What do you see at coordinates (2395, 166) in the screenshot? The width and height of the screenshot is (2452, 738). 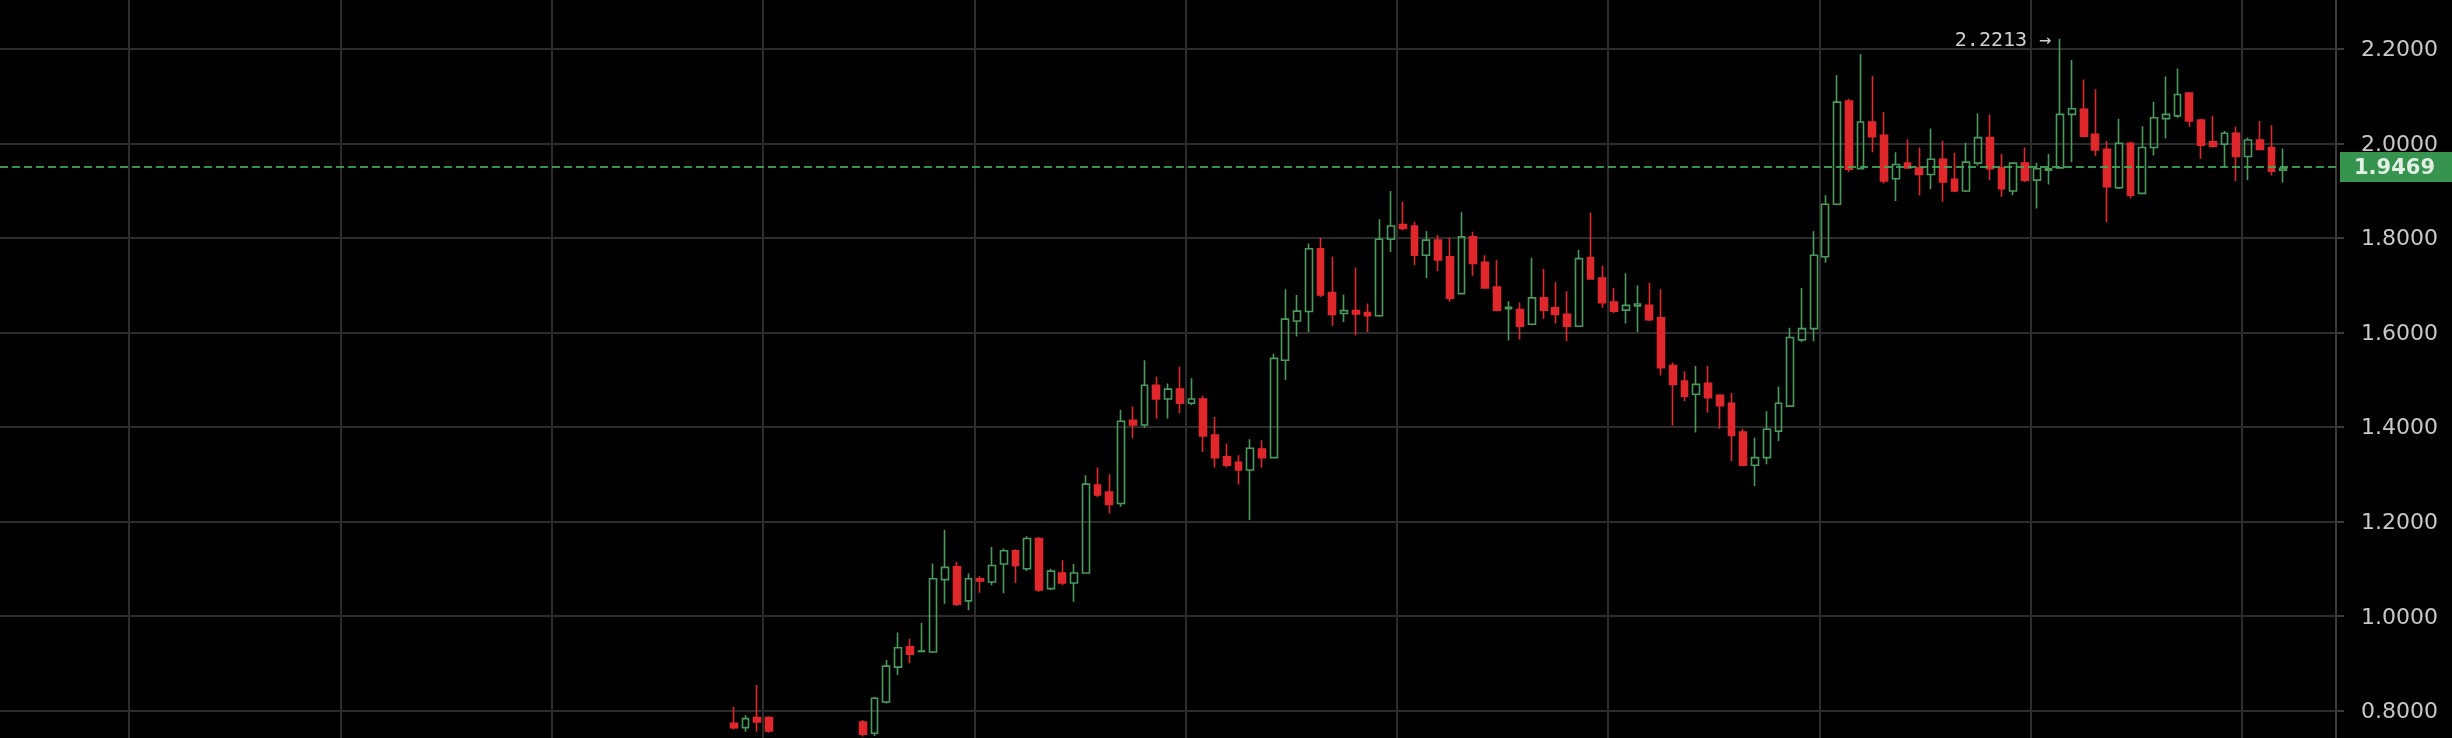 I see `ref-line-label: 1.9469` at bounding box center [2395, 166].